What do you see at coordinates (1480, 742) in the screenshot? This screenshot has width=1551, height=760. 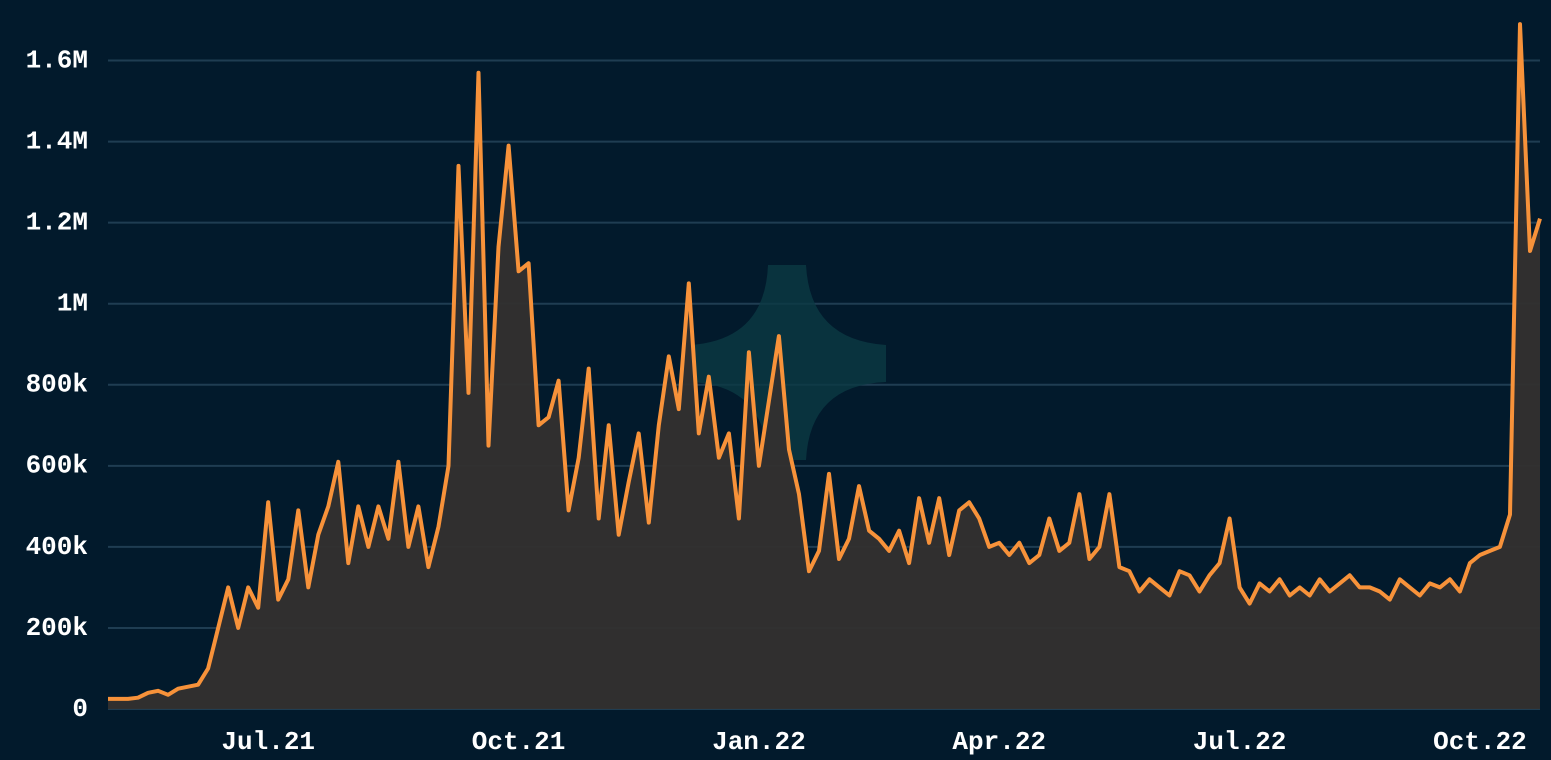 I see `x-tick-label: Oct.22` at bounding box center [1480, 742].